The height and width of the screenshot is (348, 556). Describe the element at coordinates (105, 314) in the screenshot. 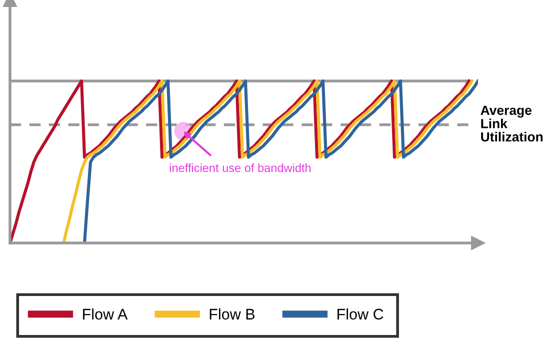

I see `legend-label: Flow A` at that location.